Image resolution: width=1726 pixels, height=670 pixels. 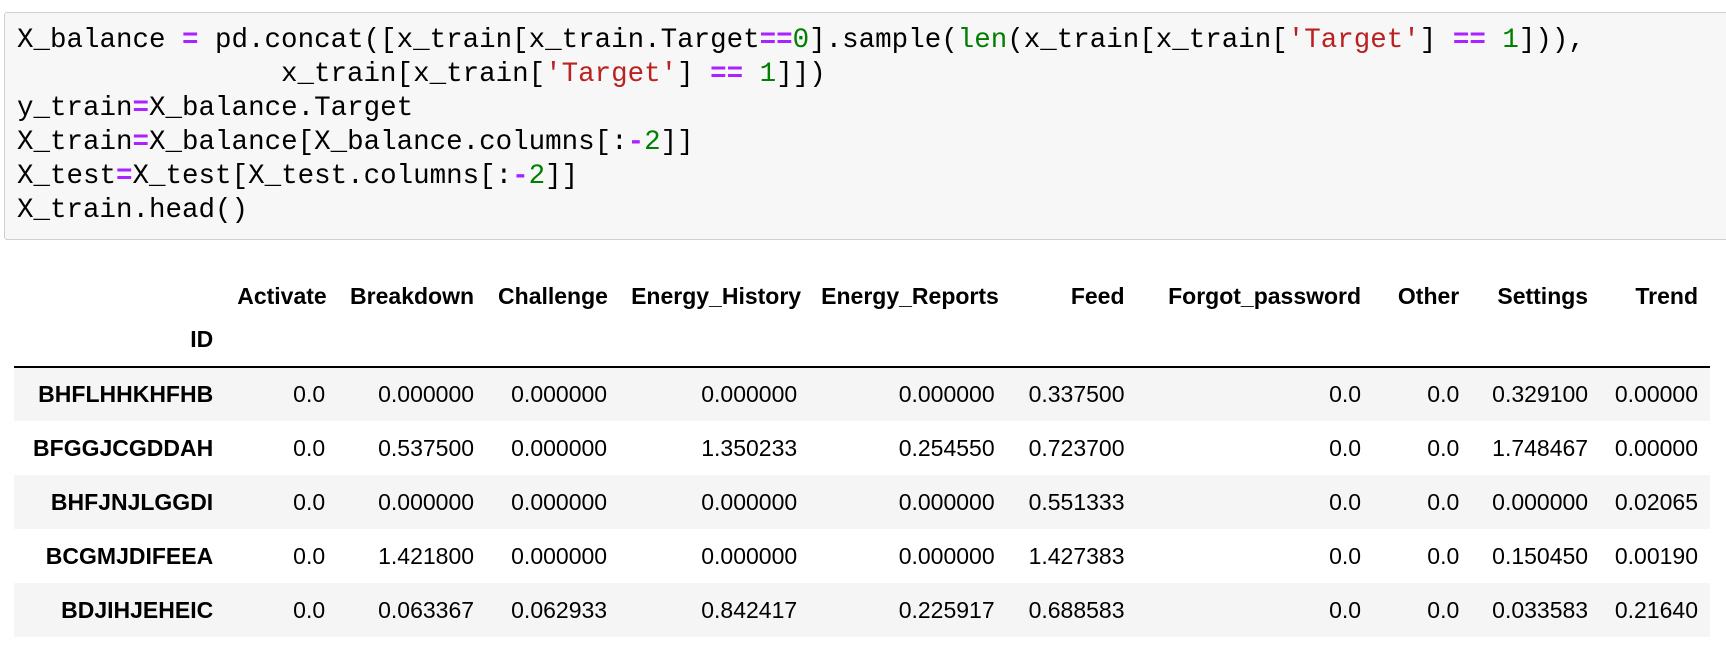 I want to click on table-cell: 0.225917, so click(x=946, y=609).